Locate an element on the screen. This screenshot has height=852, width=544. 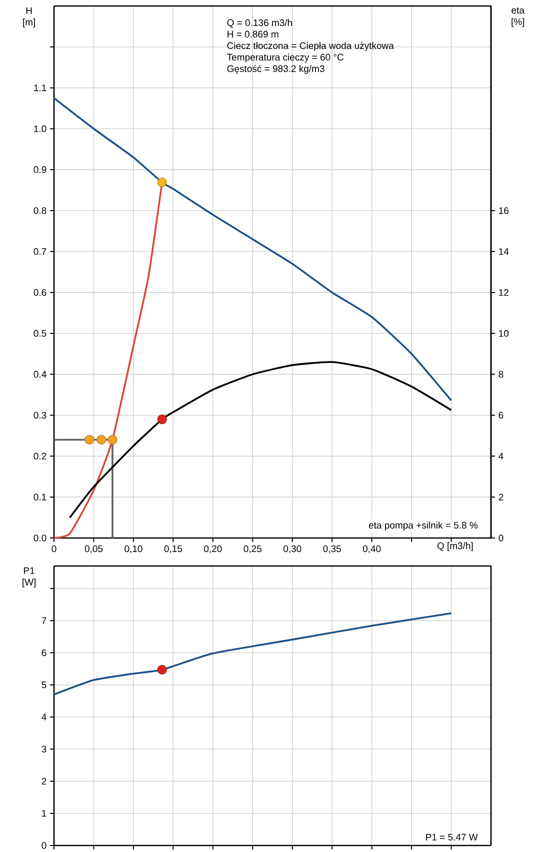
y2-tick-label: 0 is located at coordinates (501, 538).